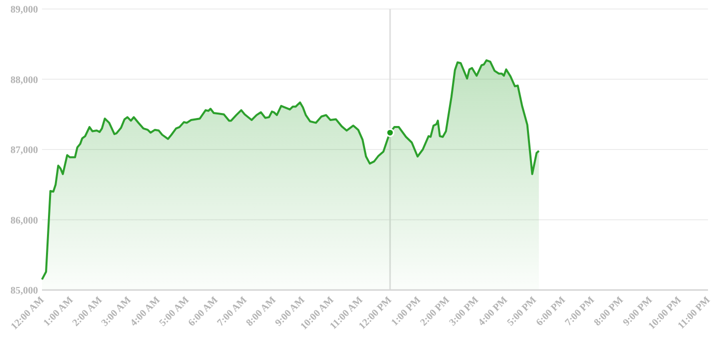 The height and width of the screenshot is (340, 718). Describe the element at coordinates (24, 291) in the screenshot. I see `y-tick-label: 85,000` at that location.